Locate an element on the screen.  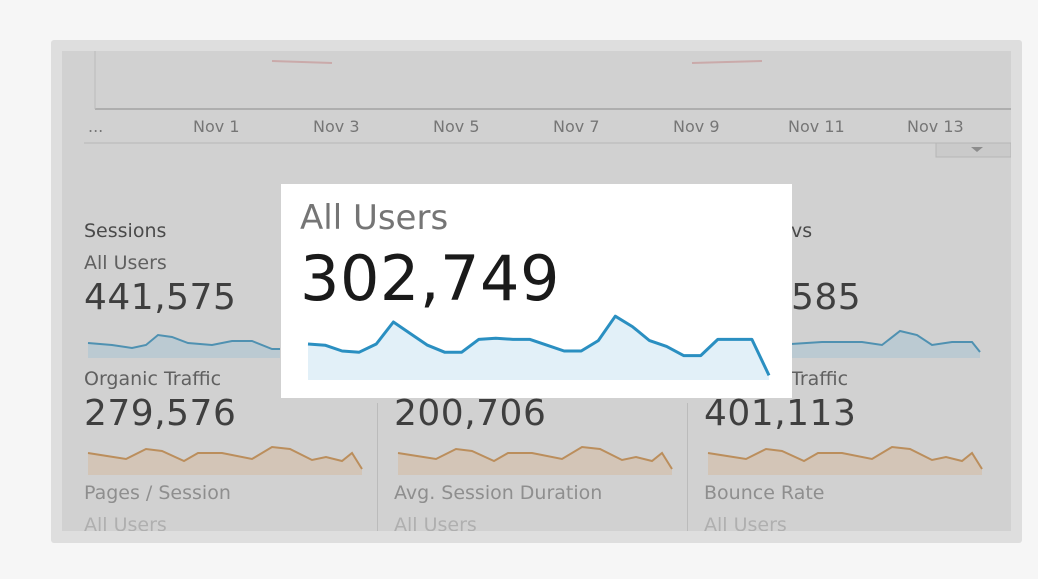
col2-value: 200,706 is located at coordinates (470, 413).